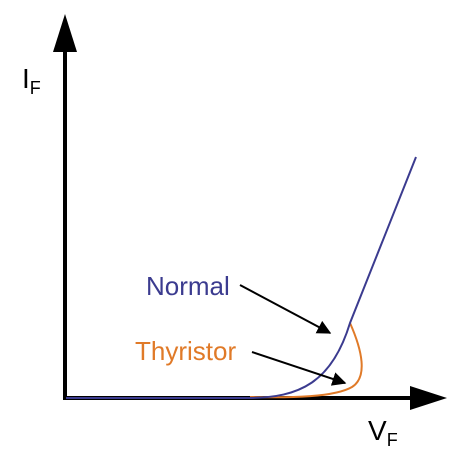 The image size is (474, 462). Describe the element at coordinates (299, 368) in the screenshot. I see `thyristor-arrow` at that location.